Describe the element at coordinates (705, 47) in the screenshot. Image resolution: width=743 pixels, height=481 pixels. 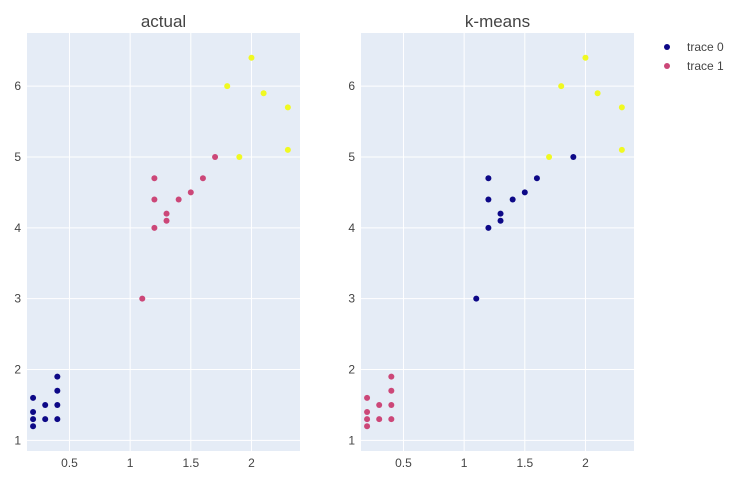
I see `legend-label: trace 0` at that location.